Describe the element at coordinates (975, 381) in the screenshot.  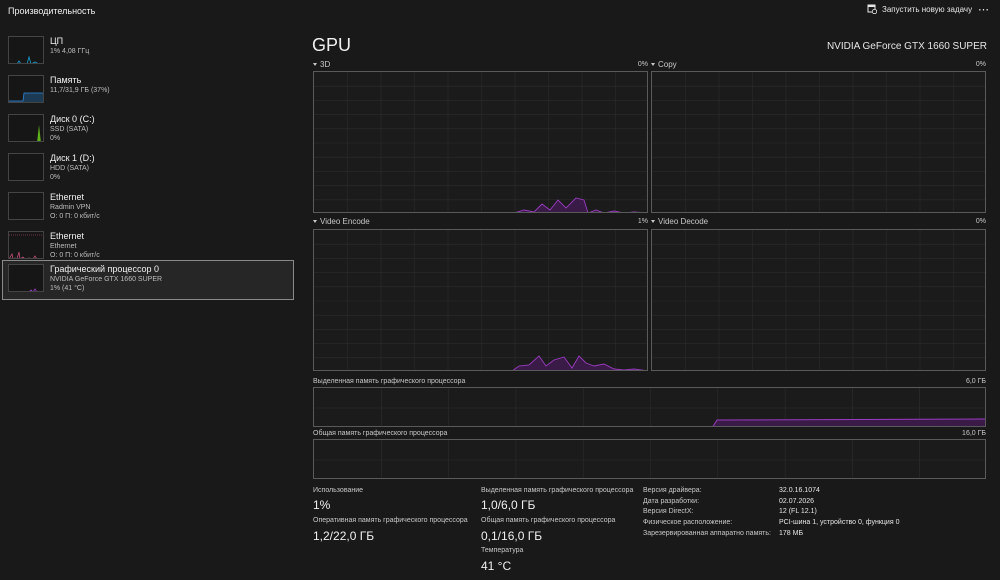
I see `dedicated-memory-graph-max: 6,0 ГБ` at that location.